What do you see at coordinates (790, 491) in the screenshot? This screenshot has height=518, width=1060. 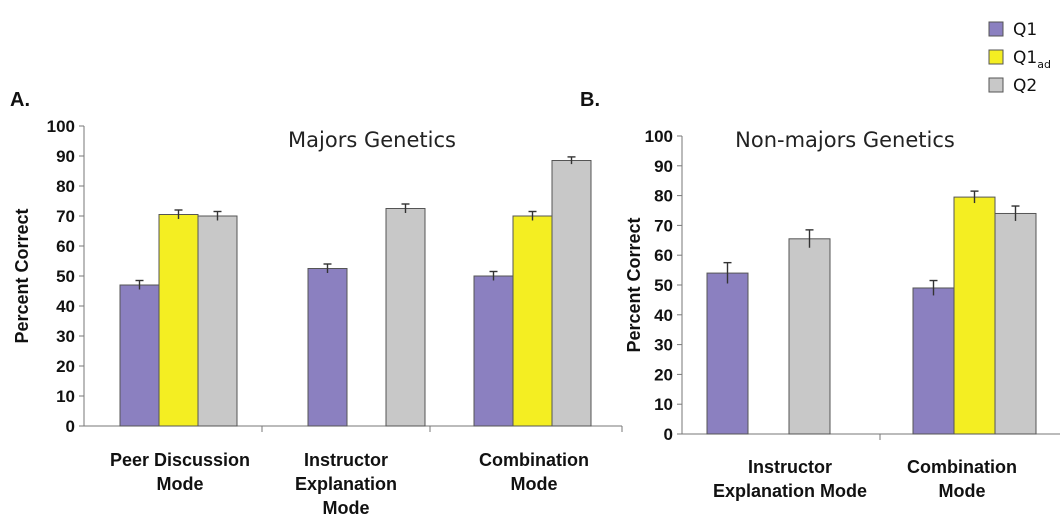 I see `x-category-label-line: Explanation Mode` at bounding box center [790, 491].